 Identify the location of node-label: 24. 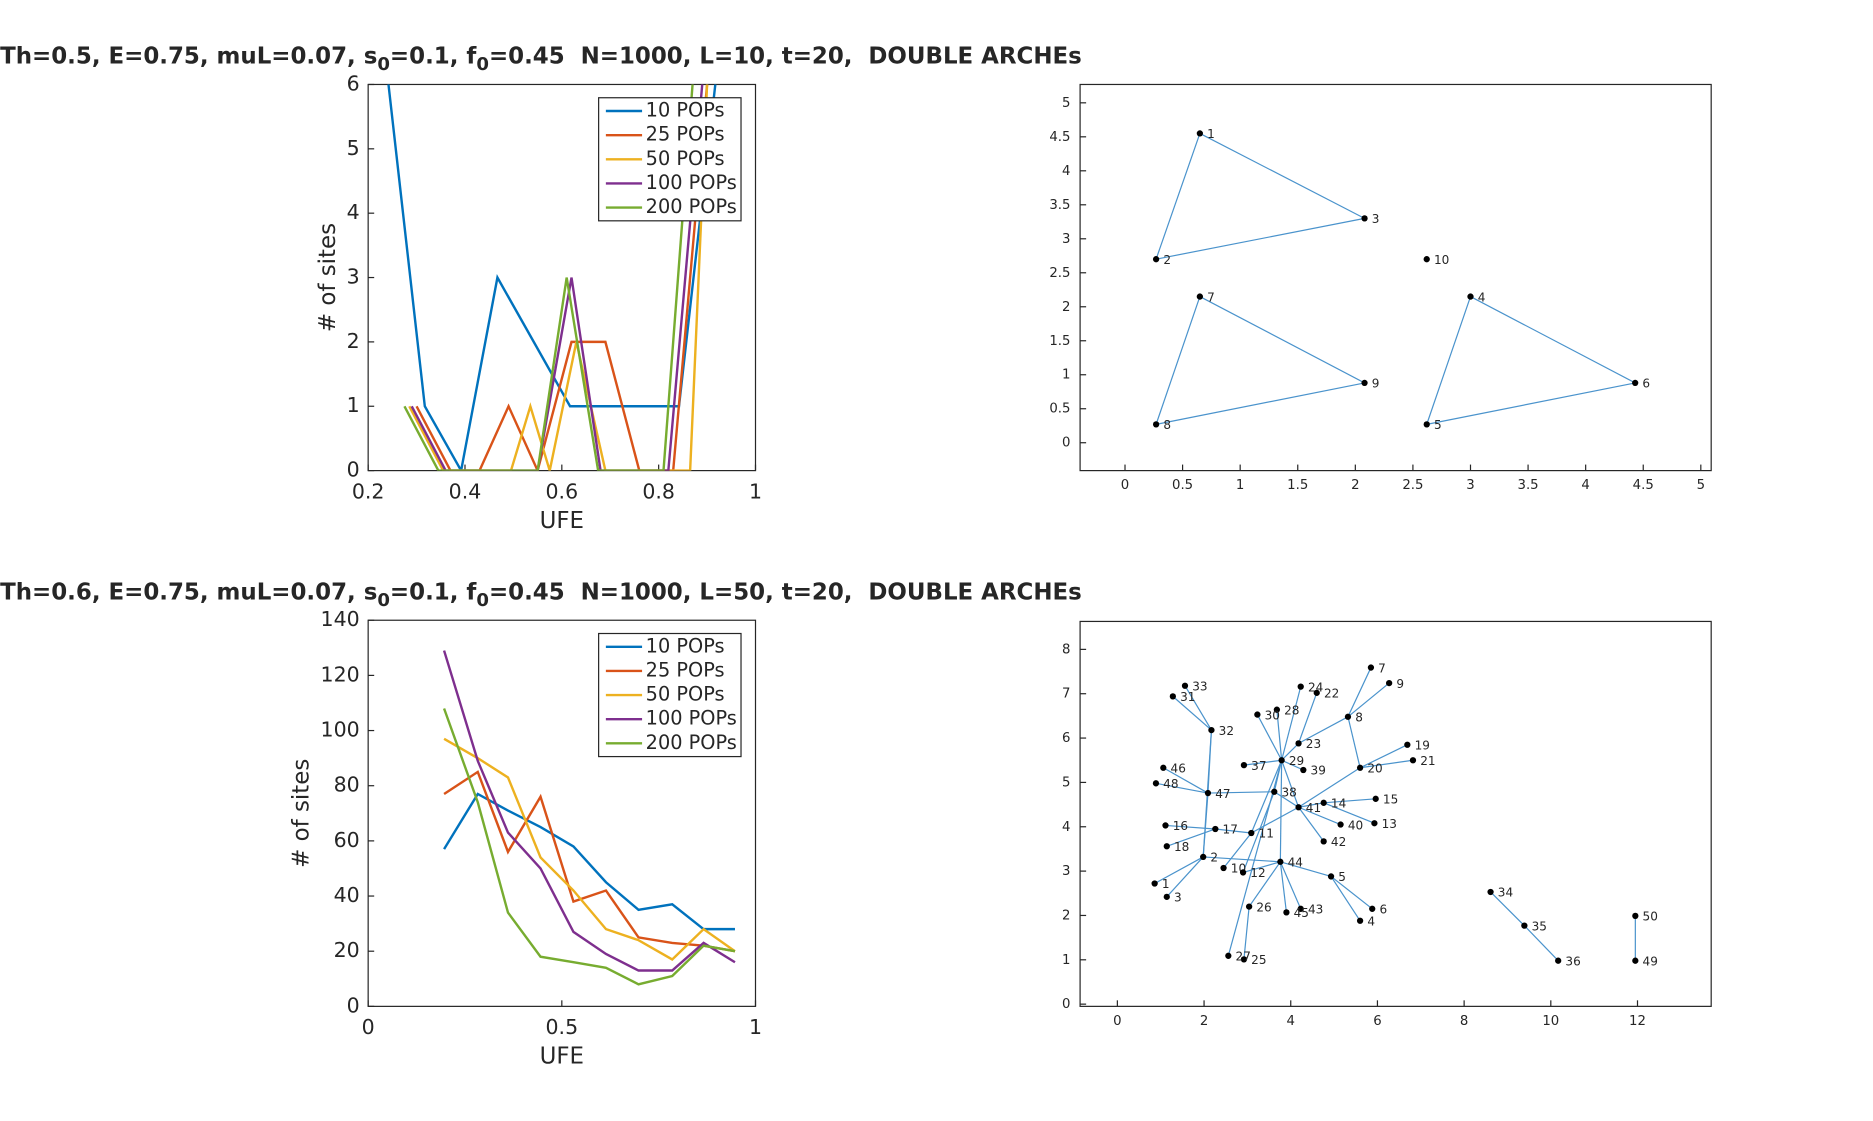
(1315, 687).